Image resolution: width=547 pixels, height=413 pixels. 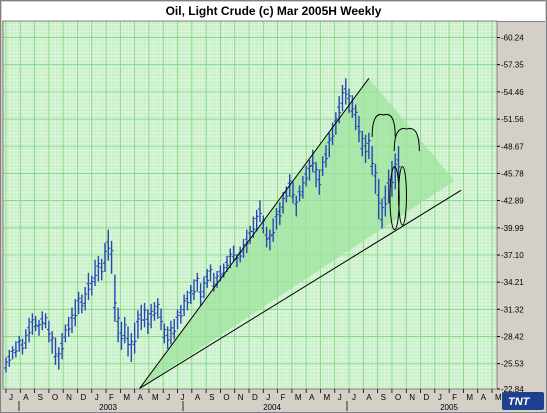 I want to click on y-tick-label: -25.53, so click(x=512, y=364).